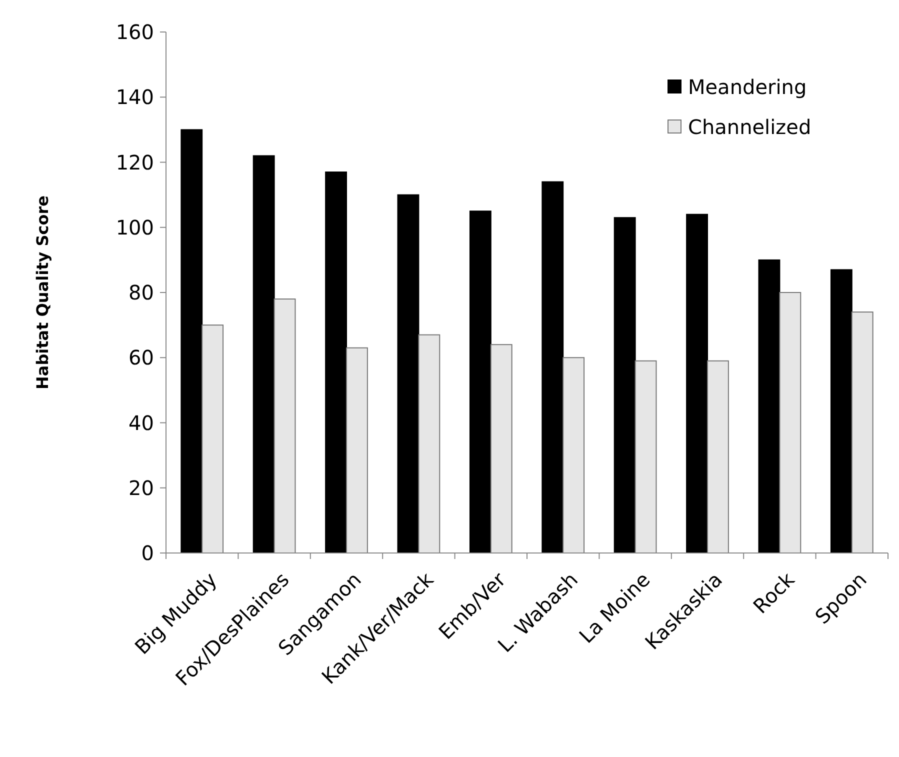  What do you see at coordinates (135, 32) in the screenshot?
I see `y-tick-label: 160` at bounding box center [135, 32].